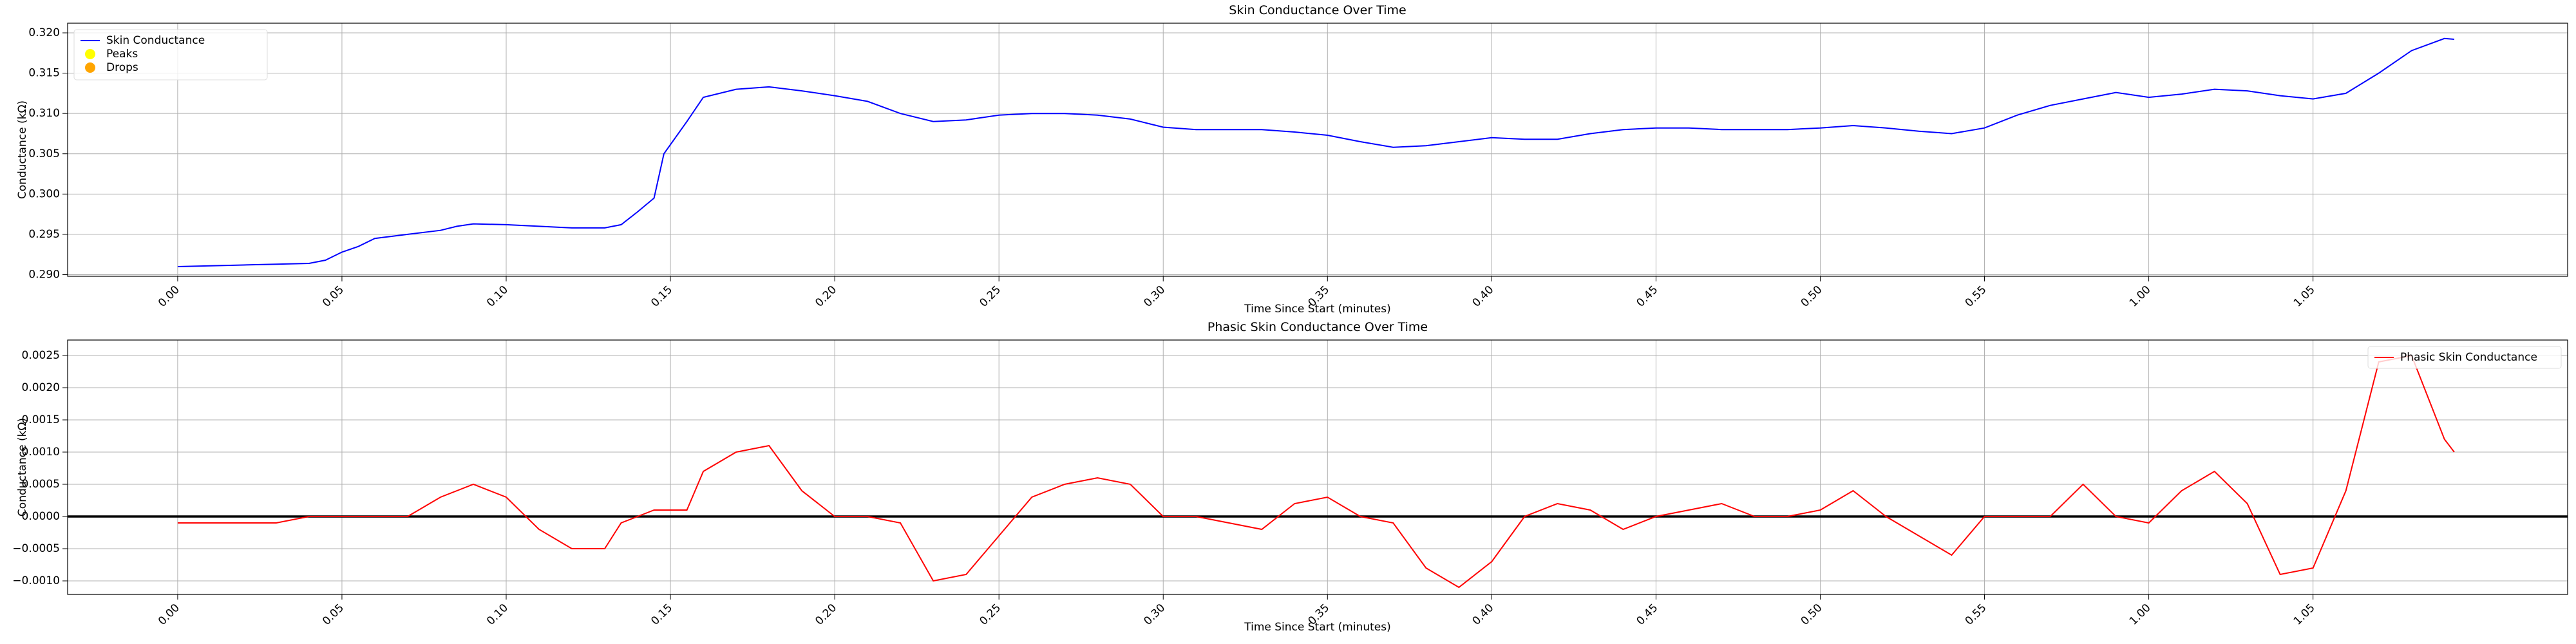 The width and height of the screenshot is (2576, 644). What do you see at coordinates (44, 32) in the screenshot?
I see `y-tick-label: 0.320` at bounding box center [44, 32].